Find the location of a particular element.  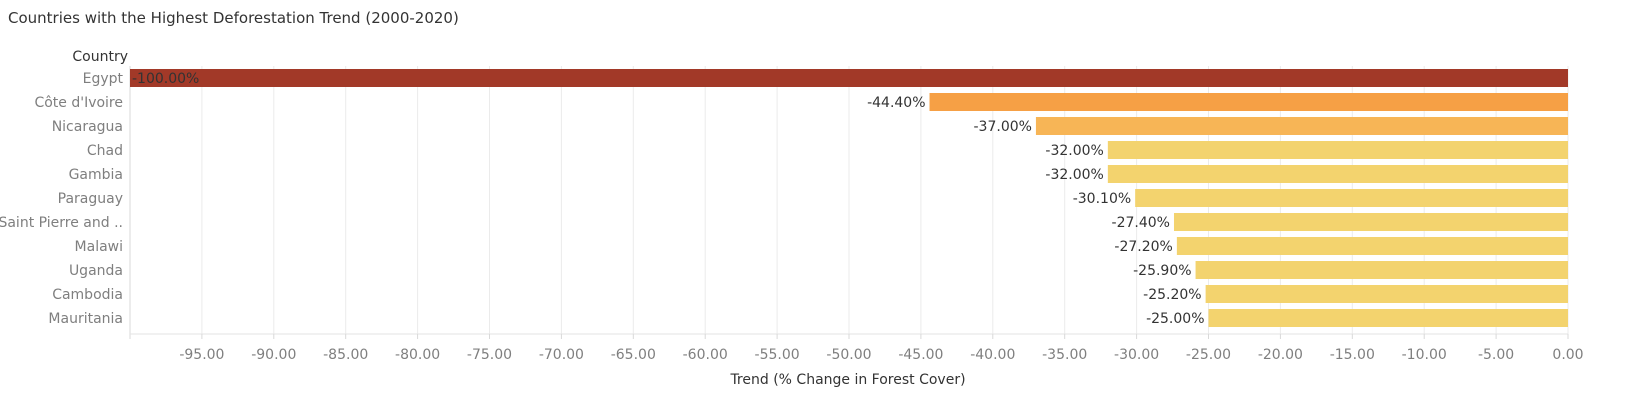

category-label: Chad is located at coordinates (105, 151).